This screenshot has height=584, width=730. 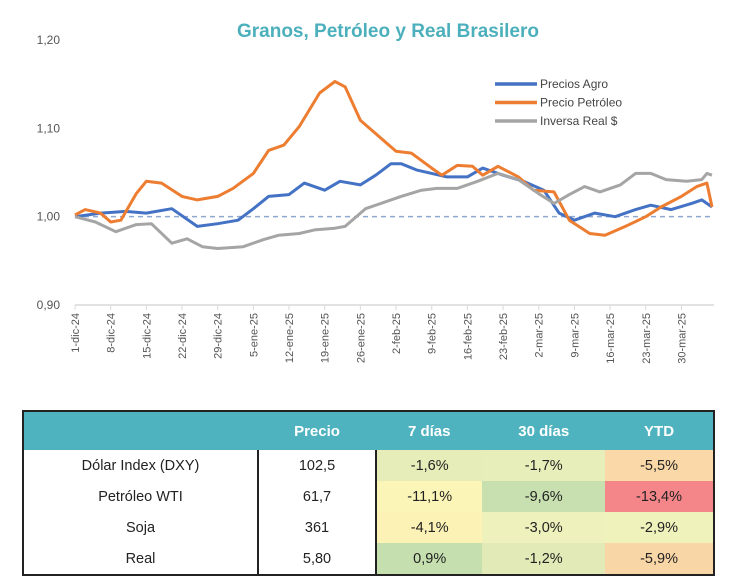 What do you see at coordinates (317, 496) in the screenshot?
I see `row-precio: 61,7` at bounding box center [317, 496].